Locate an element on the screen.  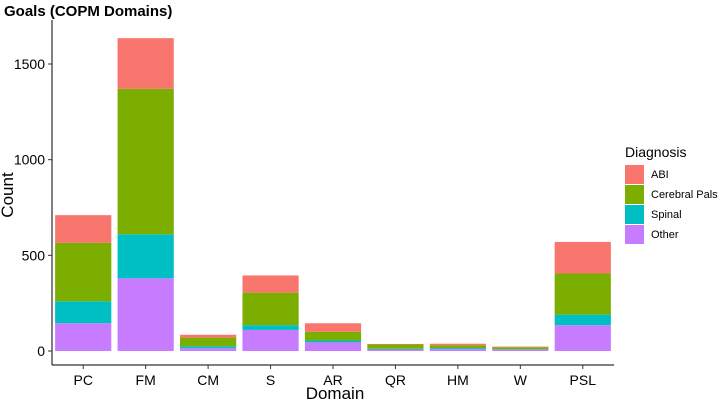
legend-swatch-abi is located at coordinates (634, 174).